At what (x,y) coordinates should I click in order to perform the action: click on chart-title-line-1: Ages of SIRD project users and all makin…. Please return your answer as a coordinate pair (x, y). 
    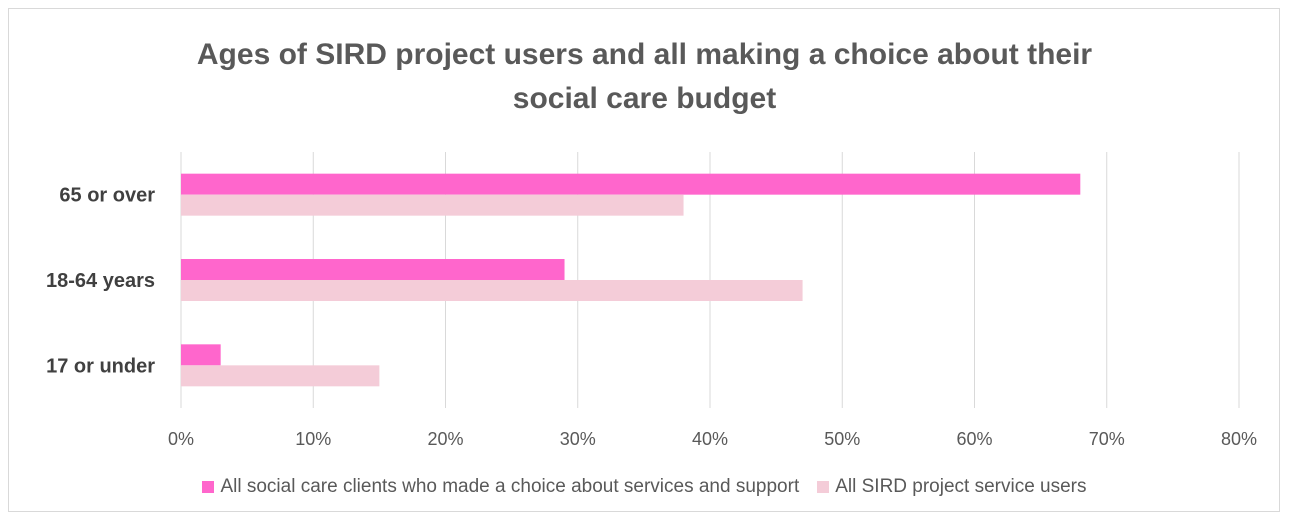
    Looking at the image, I should click on (644, 54).